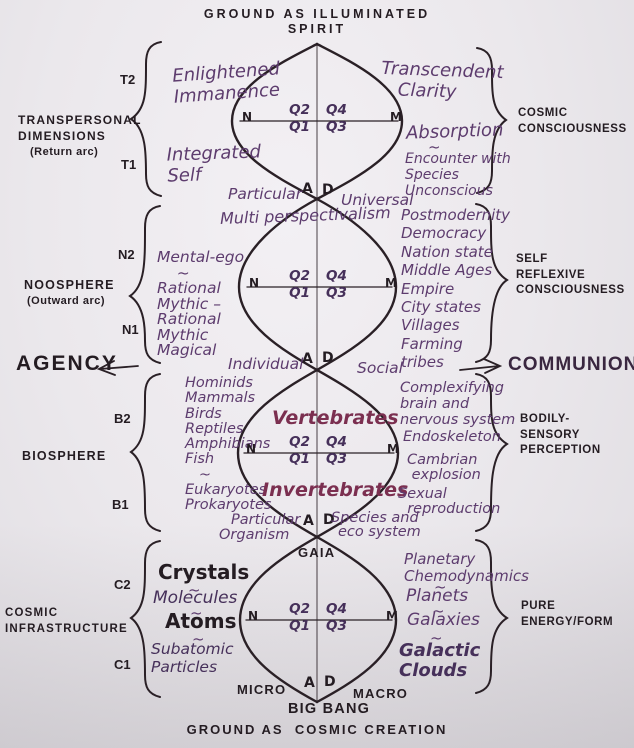 The width and height of the screenshot is (634, 748). I want to click on m-pole-3: M, so click(393, 449).